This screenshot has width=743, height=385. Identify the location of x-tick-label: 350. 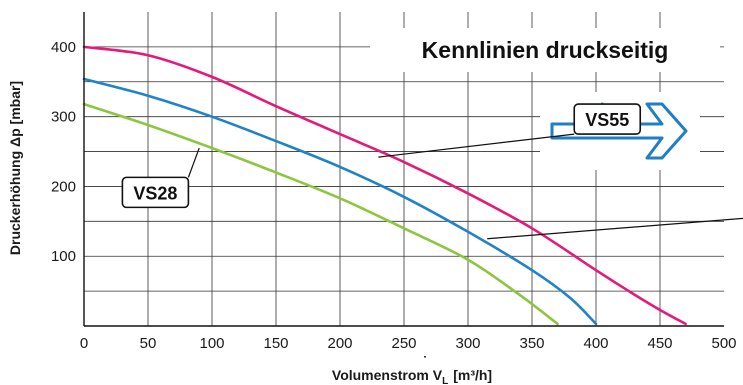
(531, 343).